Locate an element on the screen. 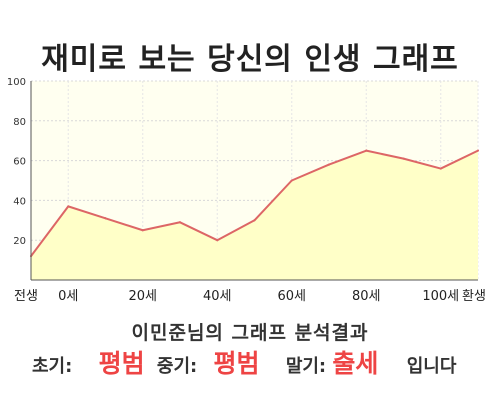 The width and height of the screenshot is (500, 400). x-tick-label: 100세 is located at coordinates (440, 296).